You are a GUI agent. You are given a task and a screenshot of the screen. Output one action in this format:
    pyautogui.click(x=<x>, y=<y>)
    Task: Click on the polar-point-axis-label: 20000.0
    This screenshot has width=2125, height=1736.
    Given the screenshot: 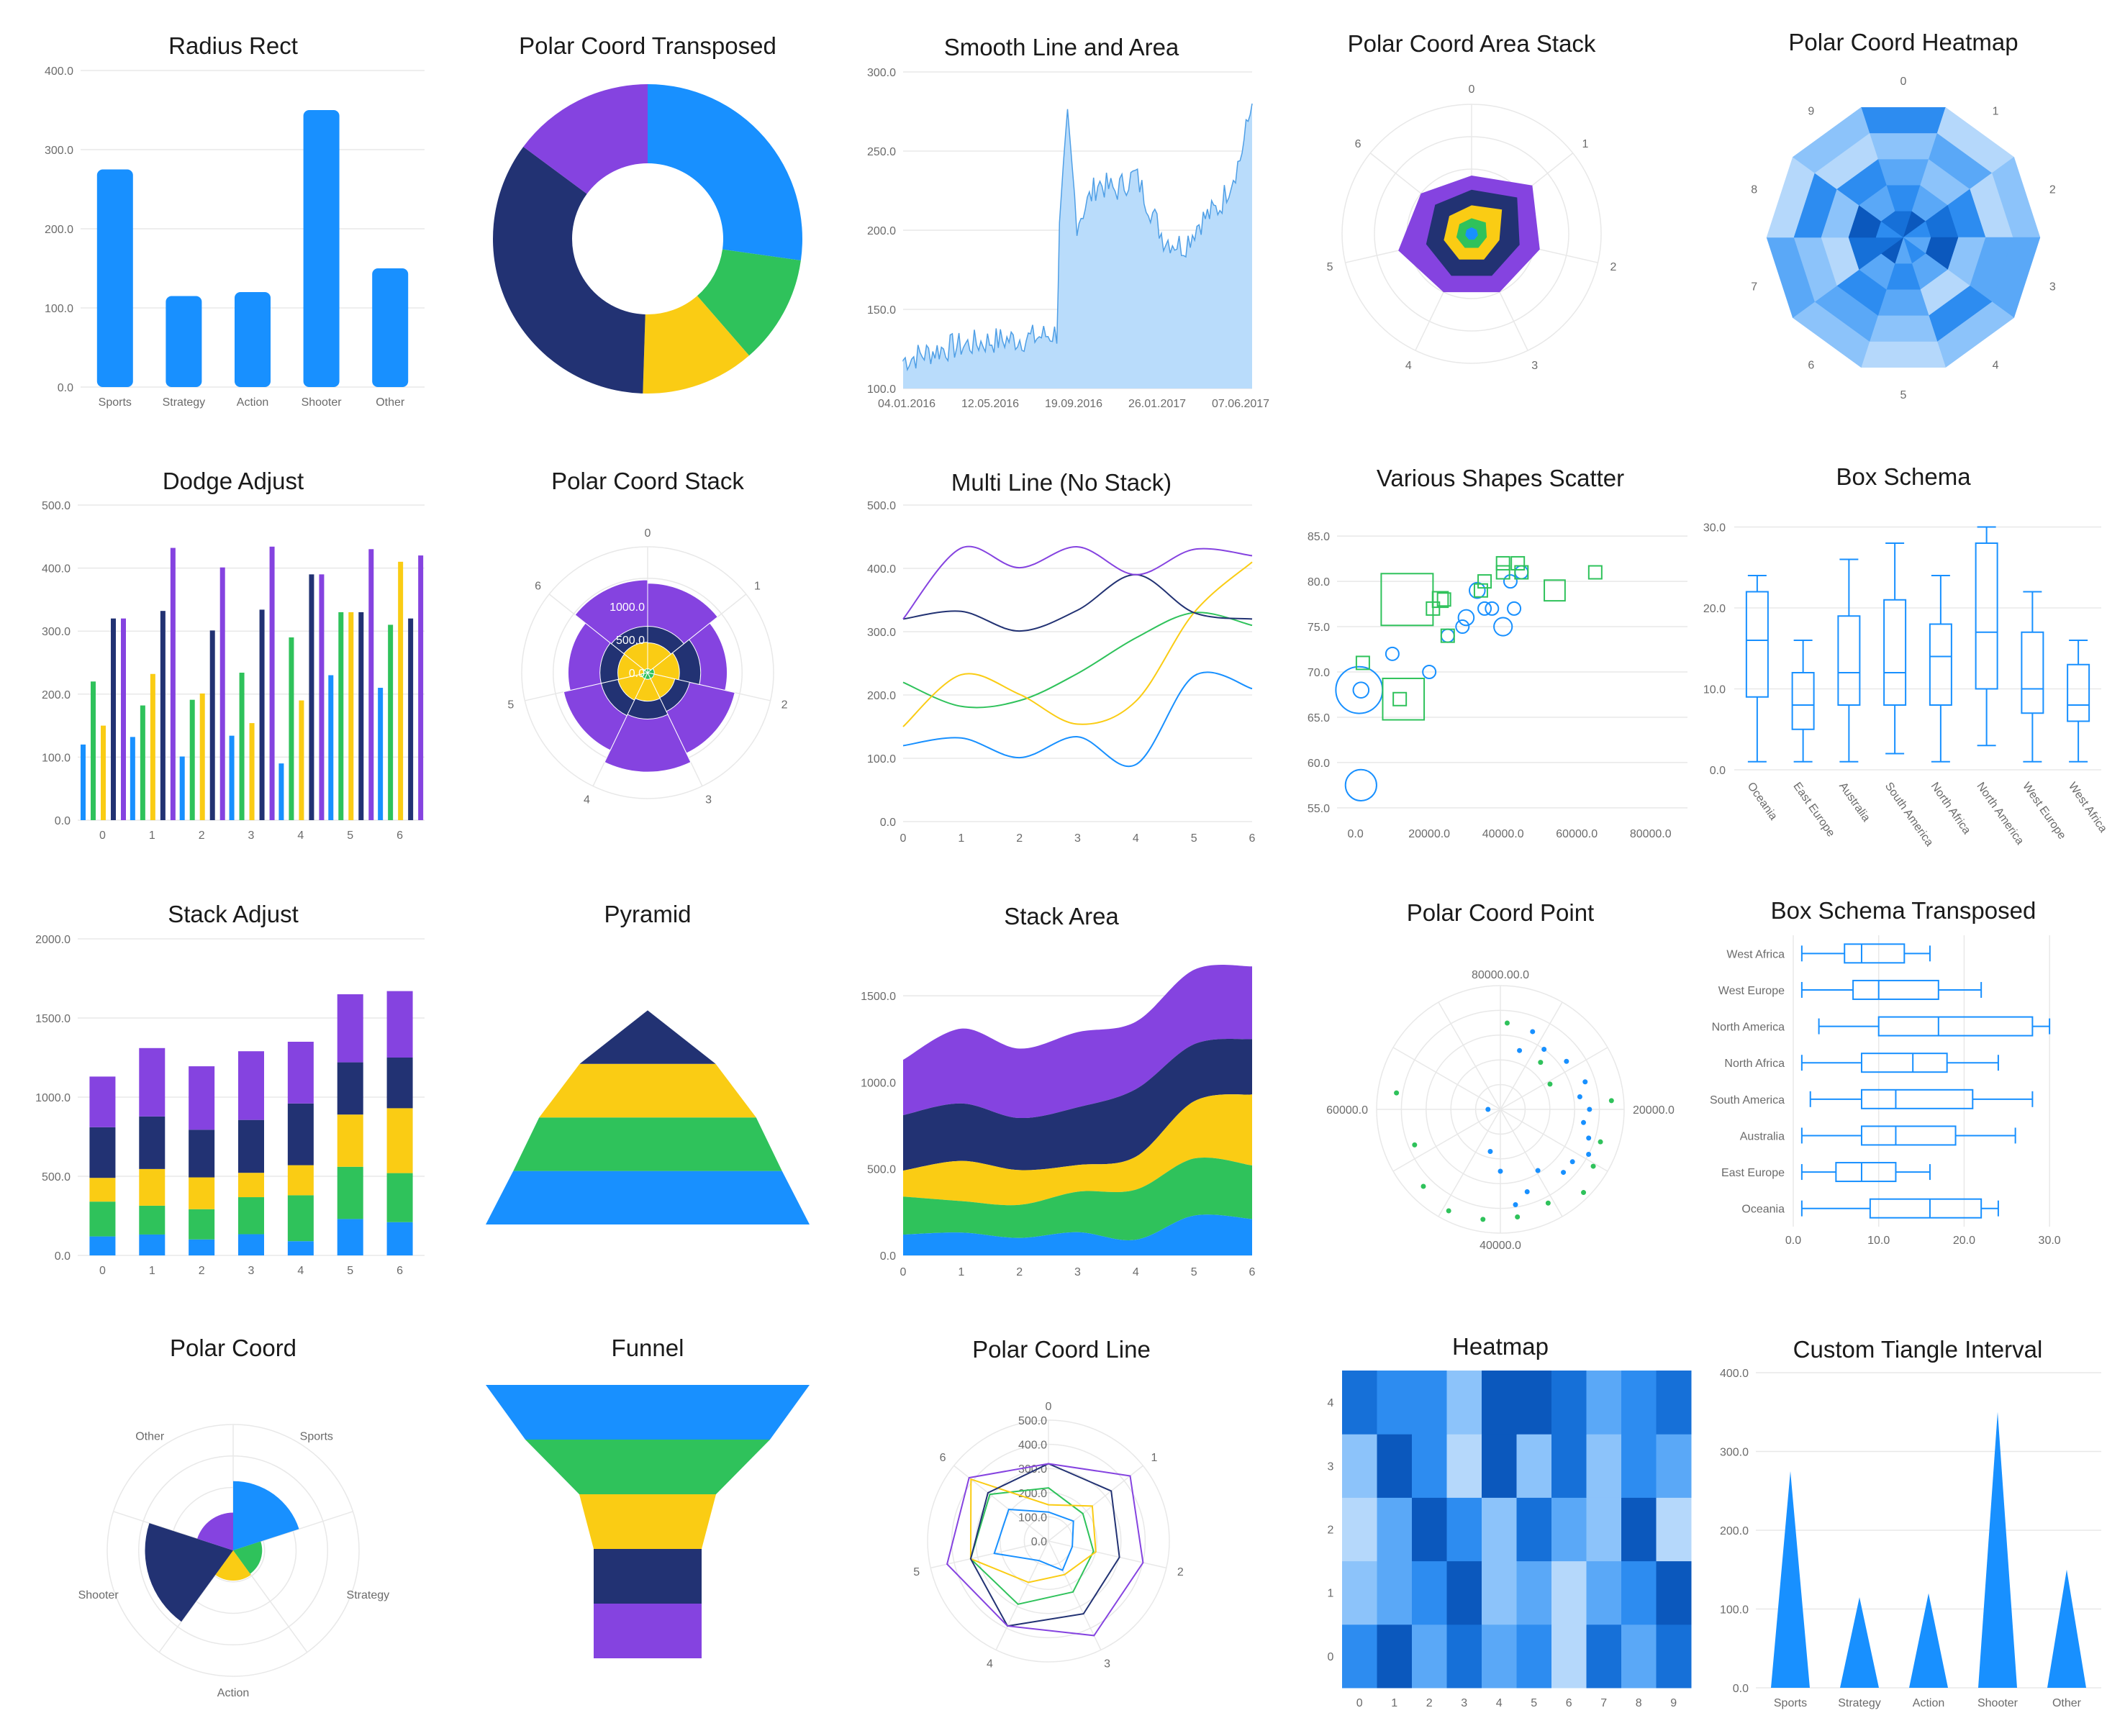 What is the action you would take?
    pyautogui.click(x=1654, y=1110)
    